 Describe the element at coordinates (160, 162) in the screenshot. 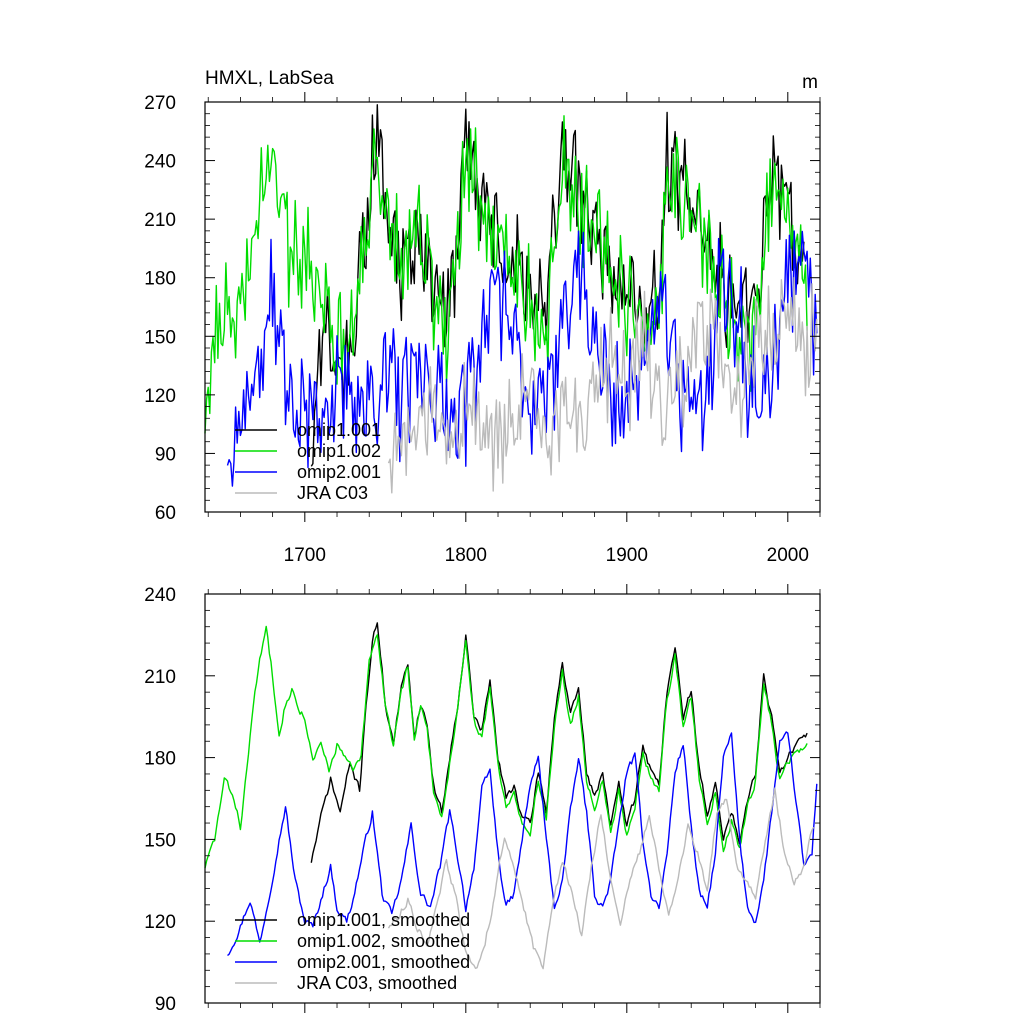

I see `y-tick-label-0-6: 240` at that location.